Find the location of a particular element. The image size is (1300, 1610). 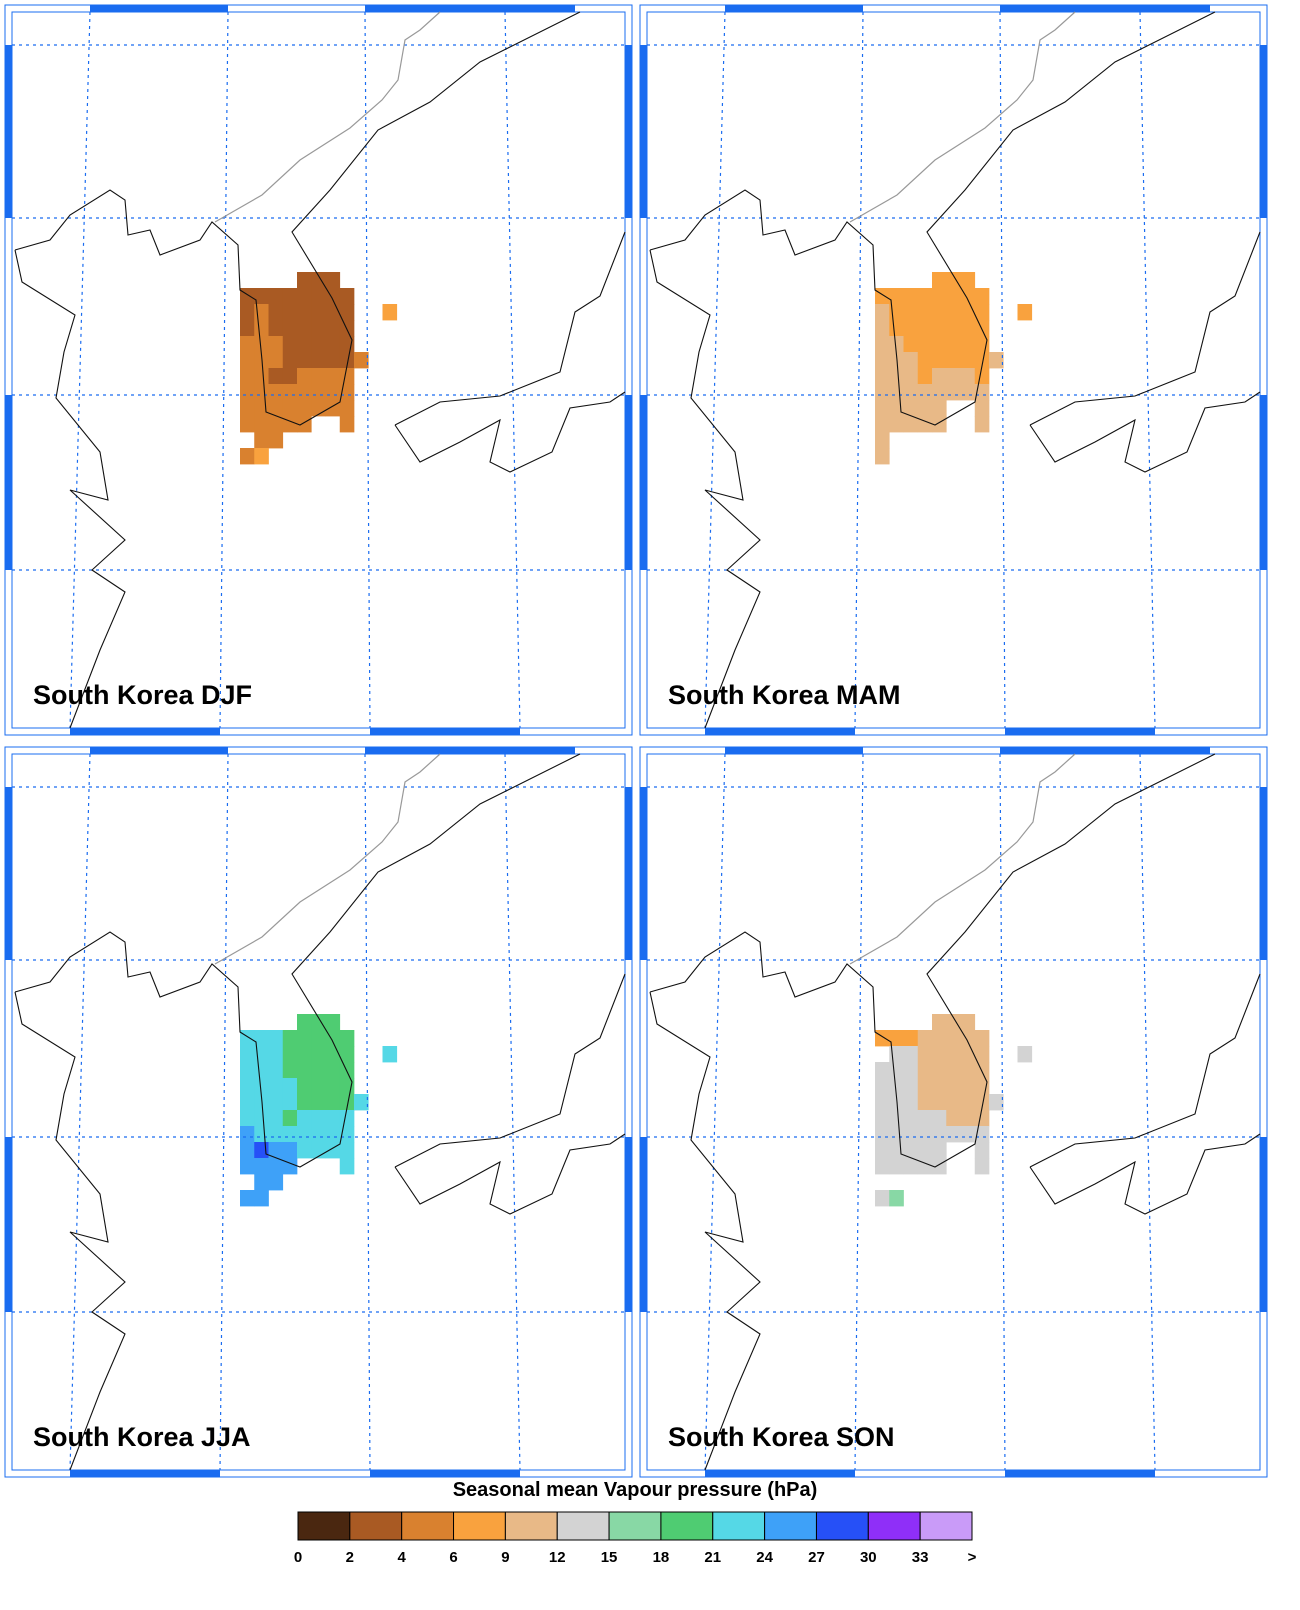

data-cells is located at coordinates (319, 368).